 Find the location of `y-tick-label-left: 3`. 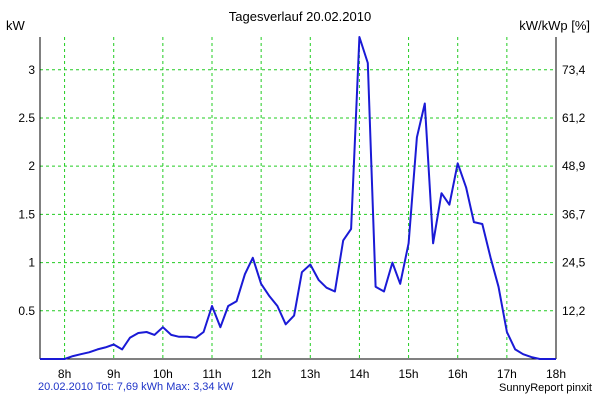

y-tick-label-left: 3 is located at coordinates (31, 70).